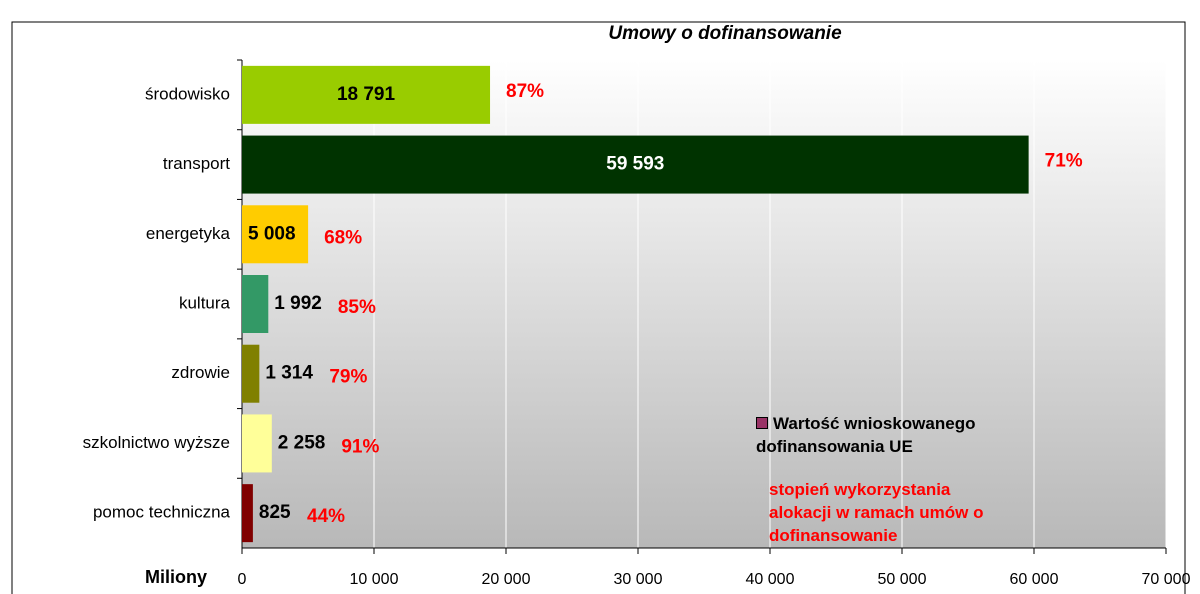 Image resolution: width=1200 pixels, height=594 pixels. What do you see at coordinates (275, 512) in the screenshot?
I see `value-label: 825` at bounding box center [275, 512].